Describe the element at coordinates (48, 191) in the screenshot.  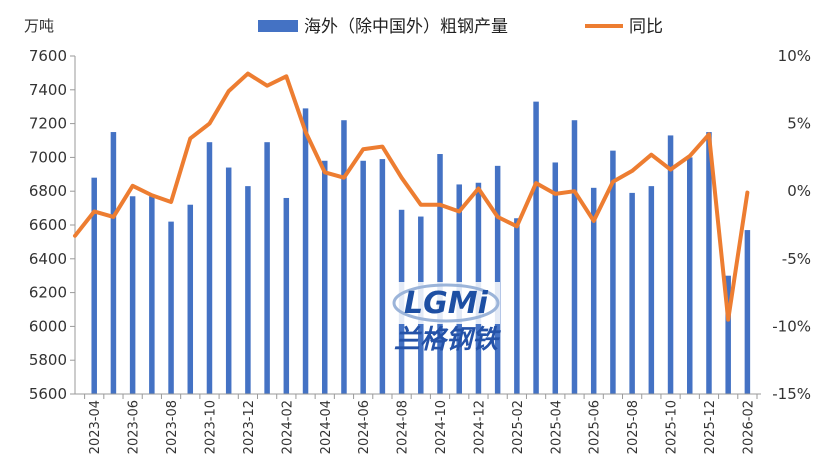
I see `y-left-tick-label: 6800` at that location.